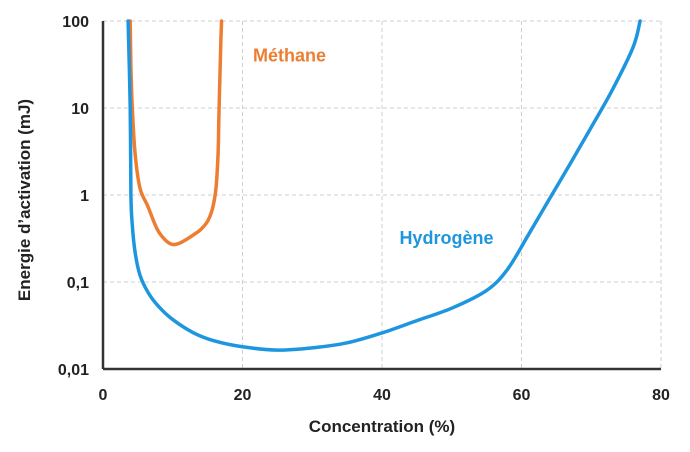 This screenshot has height=452, width=690. Describe the element at coordinates (522, 395) in the screenshot. I see `x-tick-label: 60` at that location.